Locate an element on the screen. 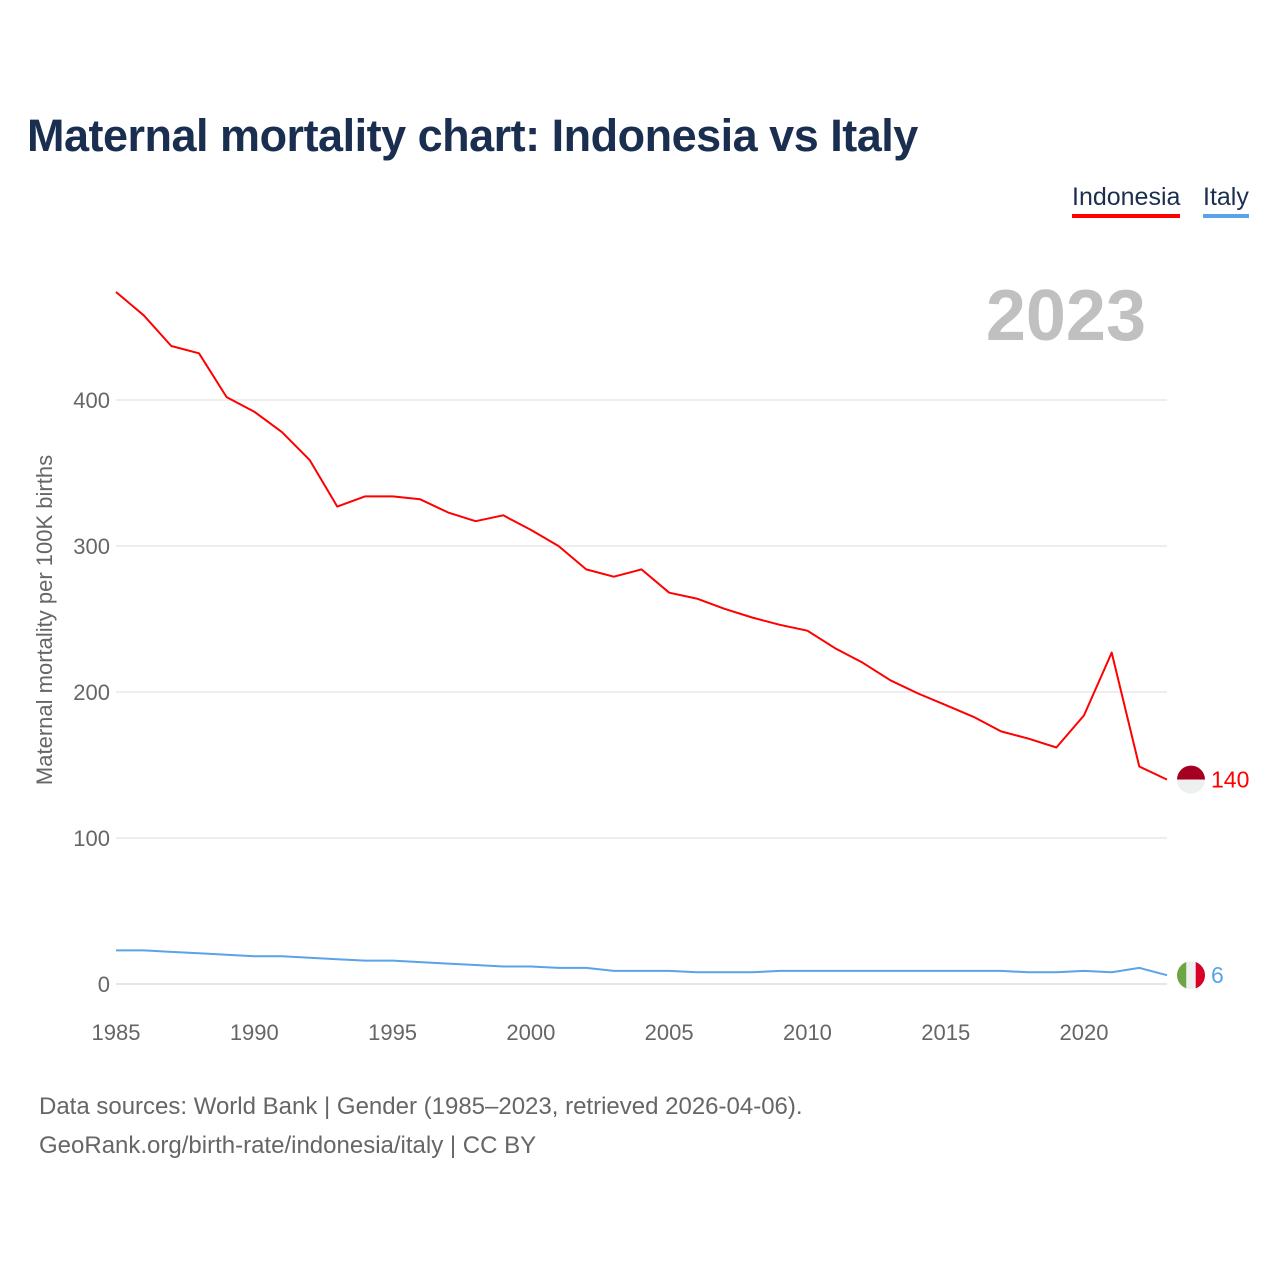 The width and height of the screenshot is (1280, 1280). end-value-label-italy: 6 is located at coordinates (1217, 975).